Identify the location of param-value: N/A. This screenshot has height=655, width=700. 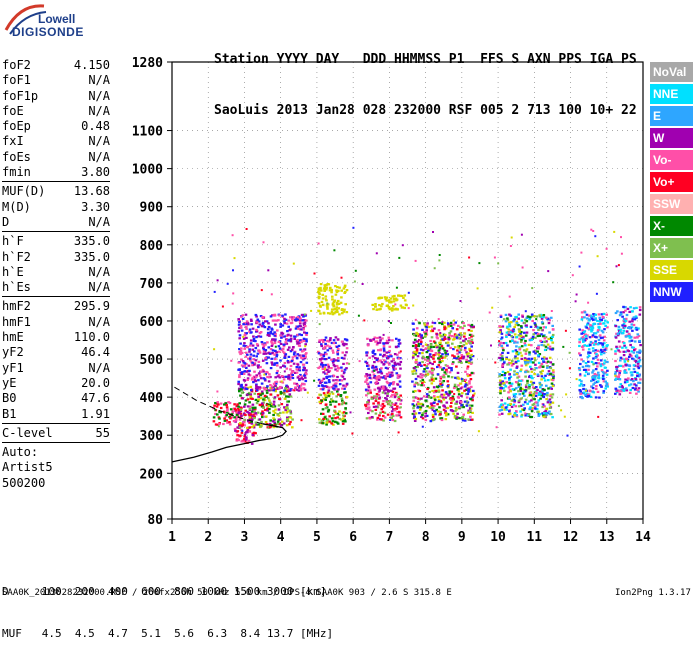
(99, 156).